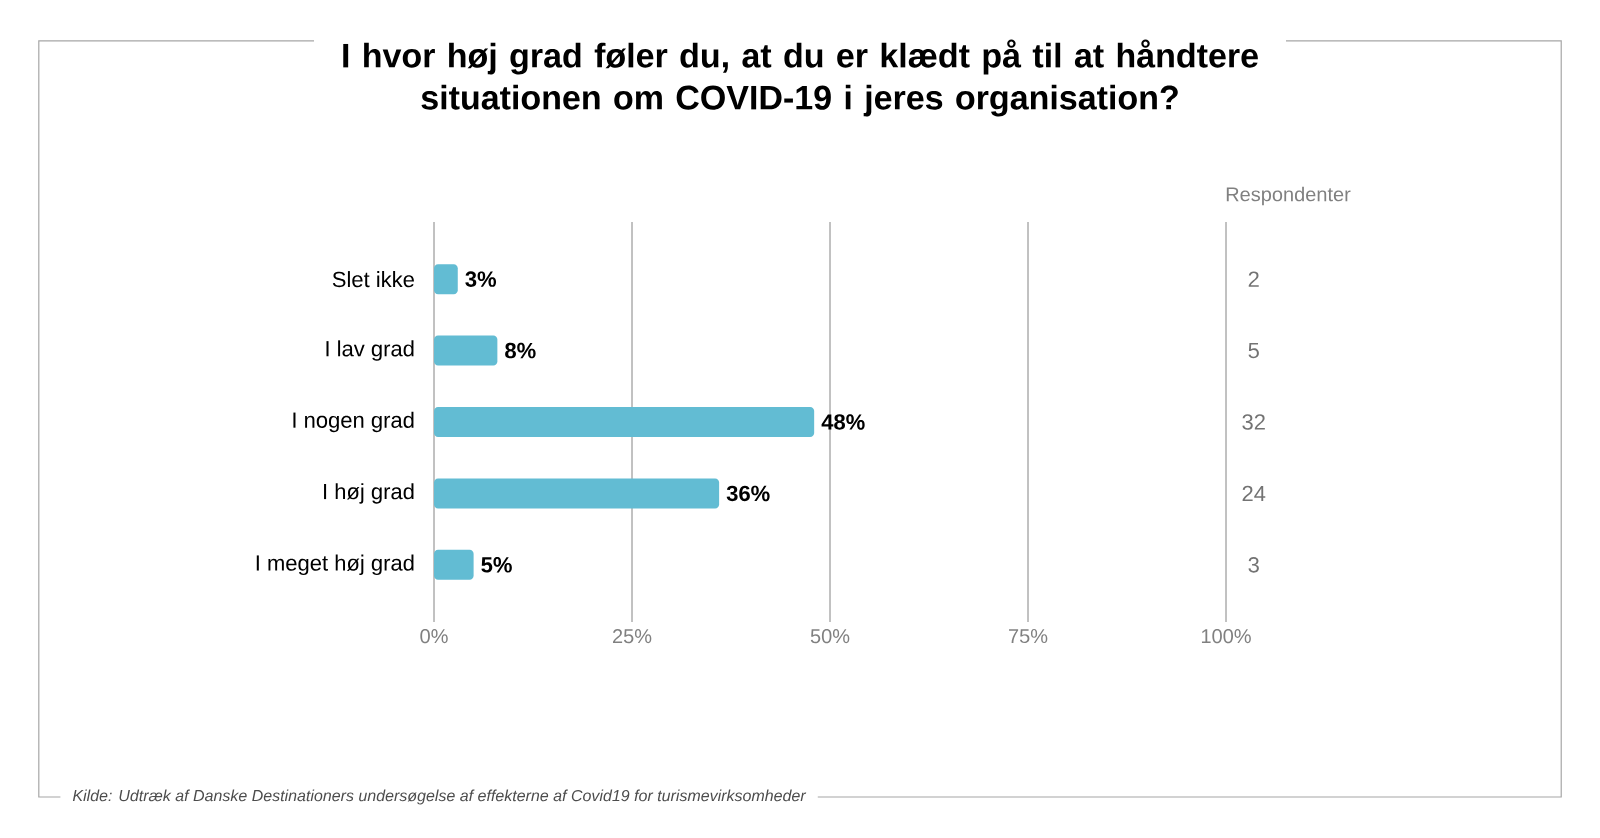 This screenshot has width=1600, height=838. I want to click on x-tick-label: 75%, so click(1028, 636).